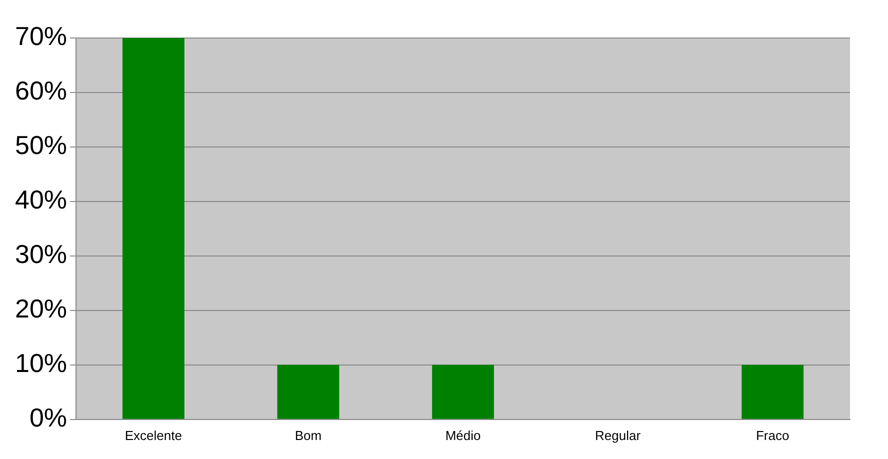 This screenshot has width=888, height=459. What do you see at coordinates (618, 435) in the screenshot?
I see `x-tick-label: Regular` at bounding box center [618, 435].